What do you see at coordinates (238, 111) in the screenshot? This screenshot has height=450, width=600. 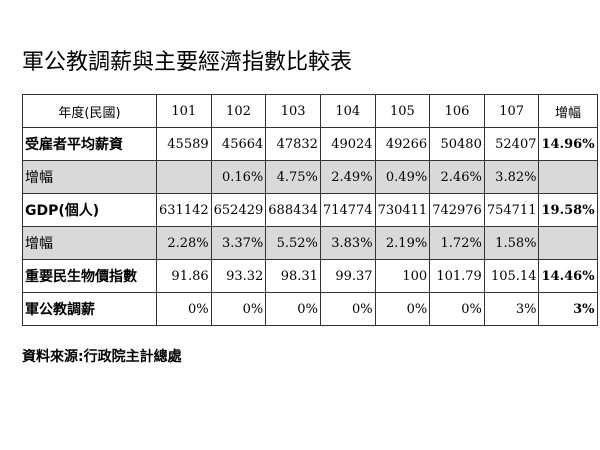 I see `header-cell: 102` at bounding box center [238, 111].